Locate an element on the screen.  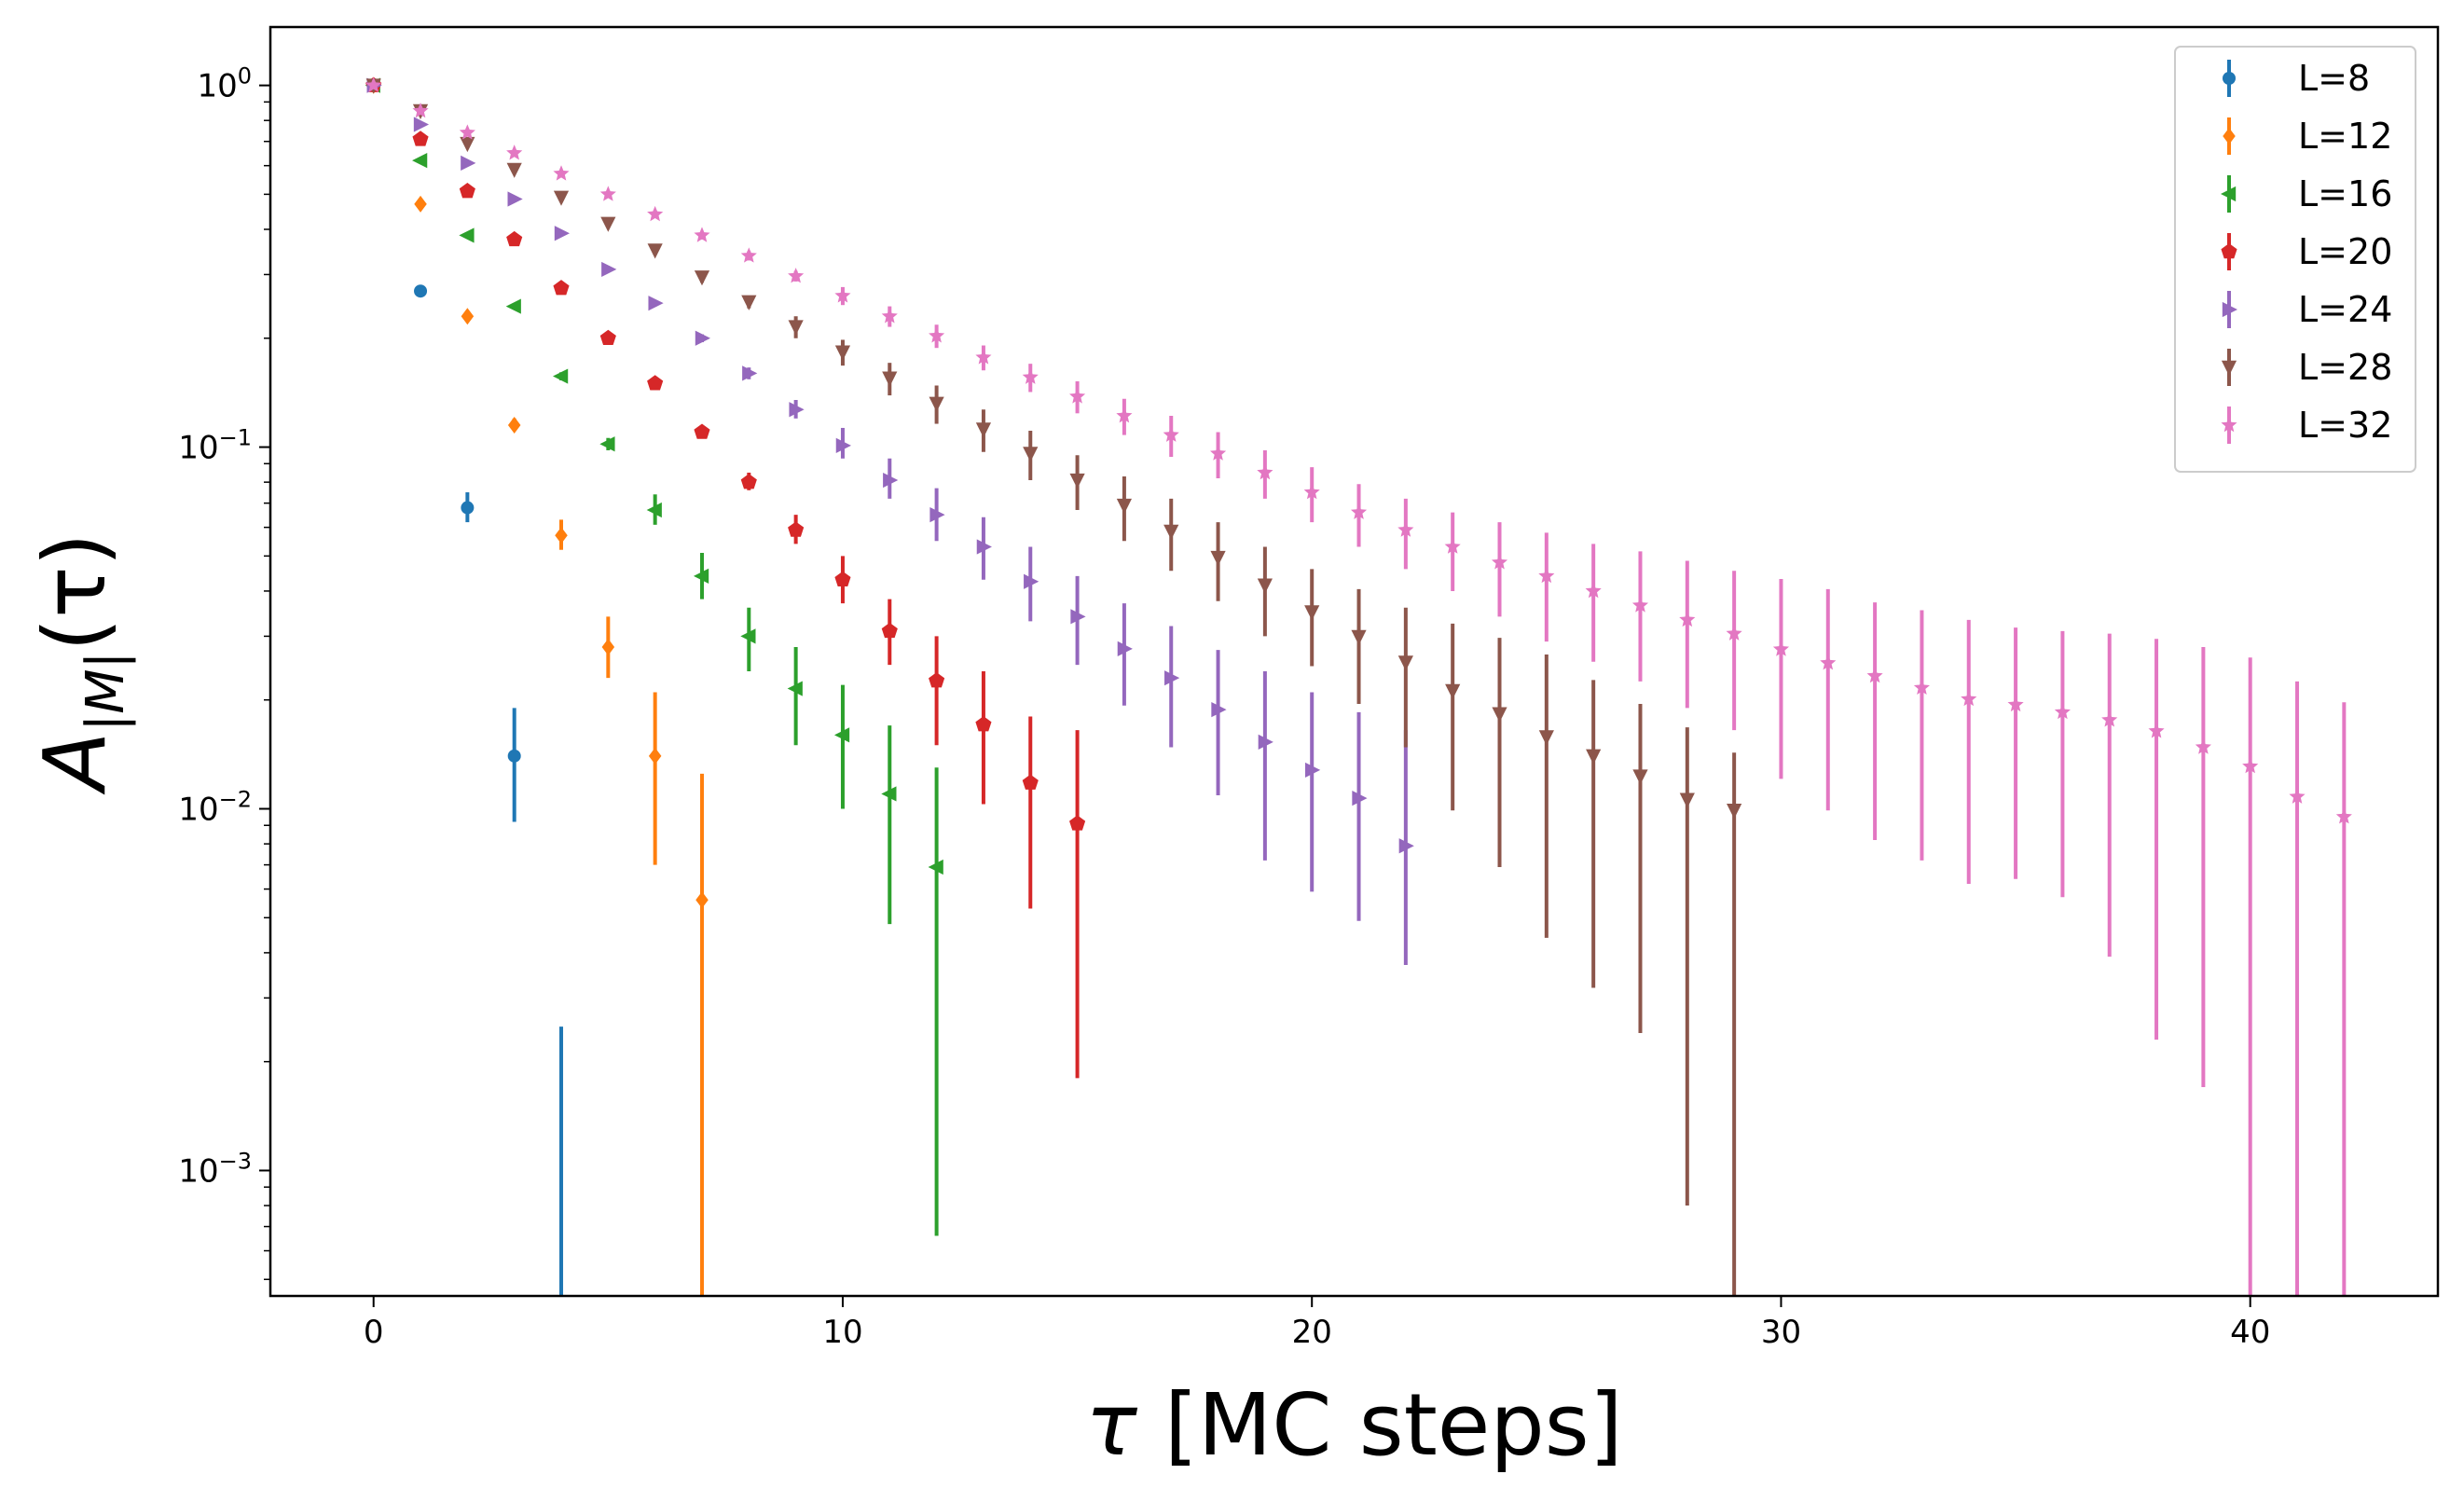
legend-label: L=8 is located at coordinates (2334, 78).